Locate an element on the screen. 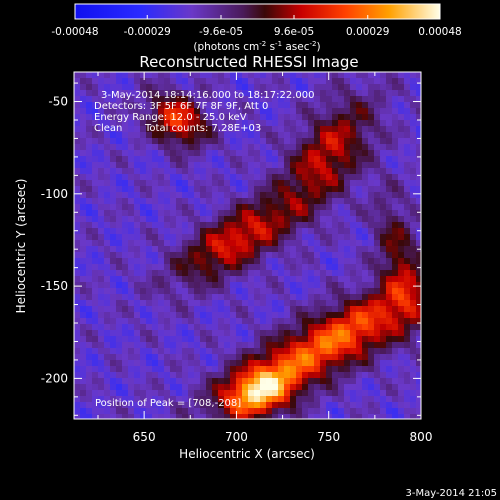 This screenshot has height=500, width=500. x-tick-label: 650 is located at coordinates (144, 437).